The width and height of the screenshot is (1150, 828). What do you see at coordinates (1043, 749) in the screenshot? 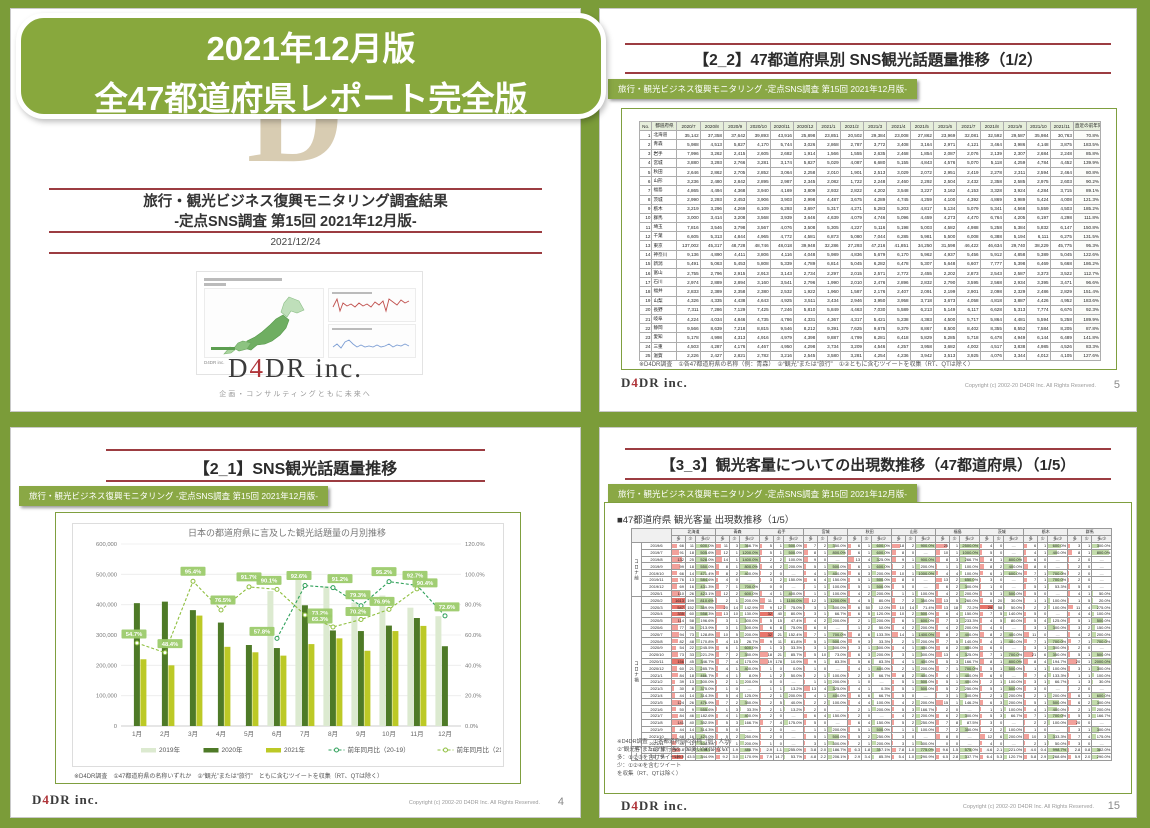
I see `few-cell: 0.4` at bounding box center [1043, 749].